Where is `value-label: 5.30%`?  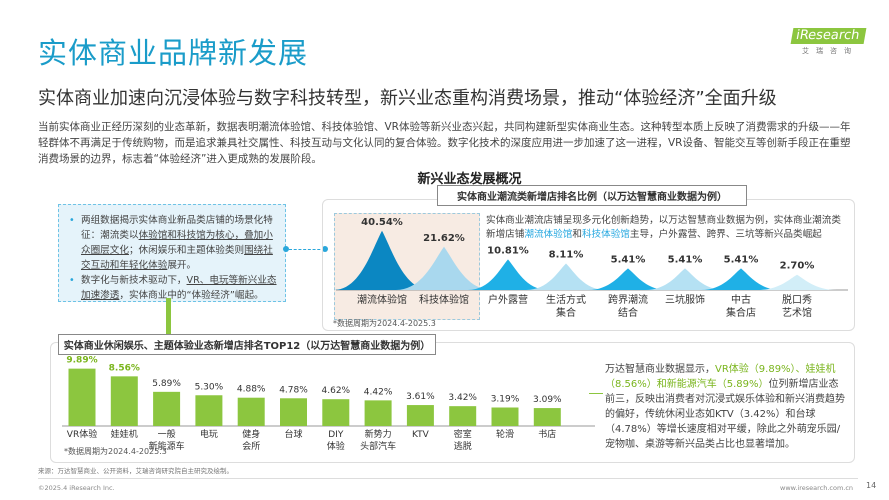 value-label: 5.30% is located at coordinates (209, 387).